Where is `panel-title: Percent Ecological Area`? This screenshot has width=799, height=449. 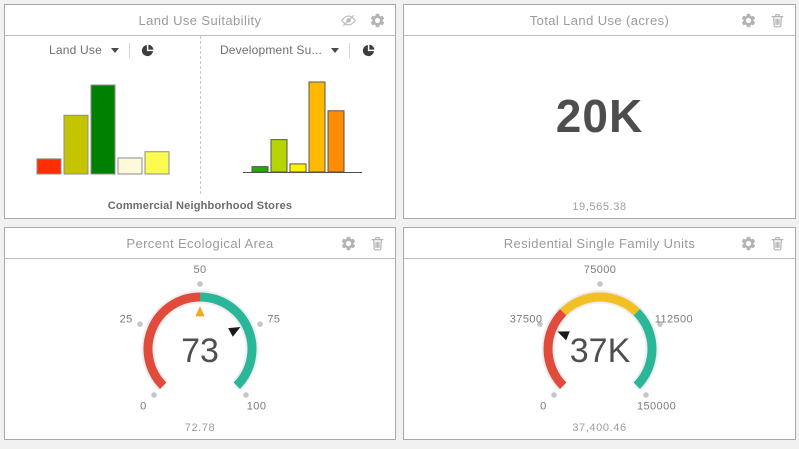 panel-title: Percent Ecological Area is located at coordinates (200, 243).